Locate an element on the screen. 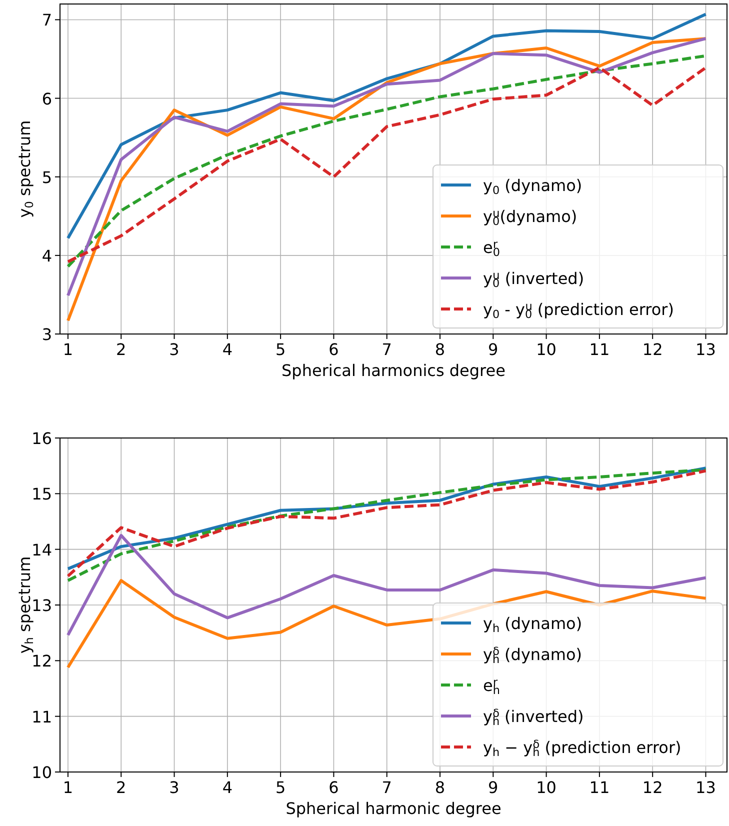  y-tick-label: 3 is located at coordinates (47, 334).